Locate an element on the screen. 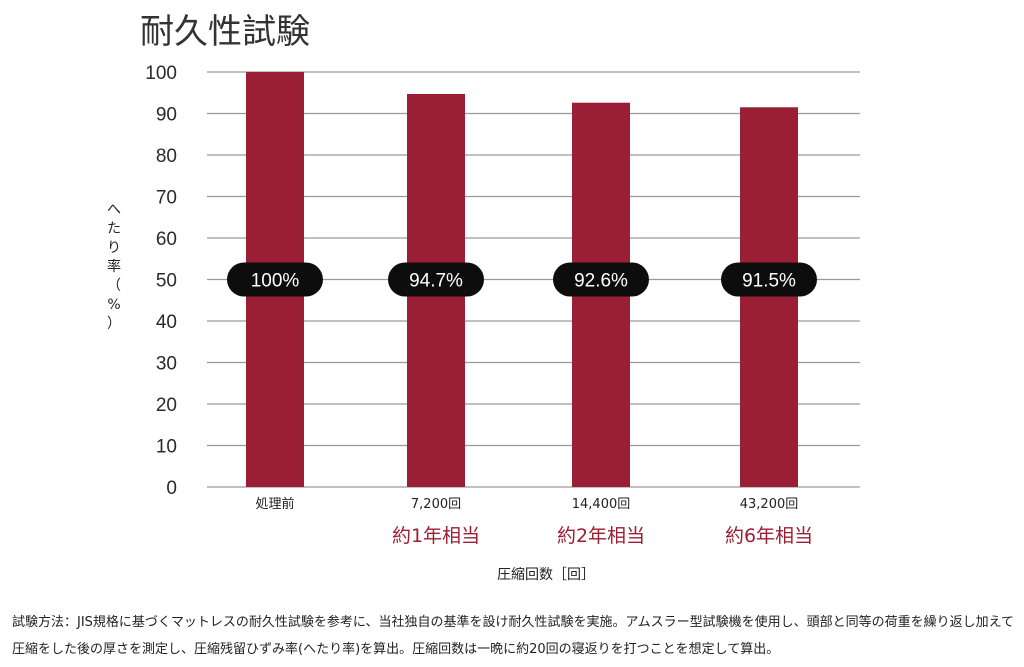  y-tick-label: 80 is located at coordinates (166, 156).